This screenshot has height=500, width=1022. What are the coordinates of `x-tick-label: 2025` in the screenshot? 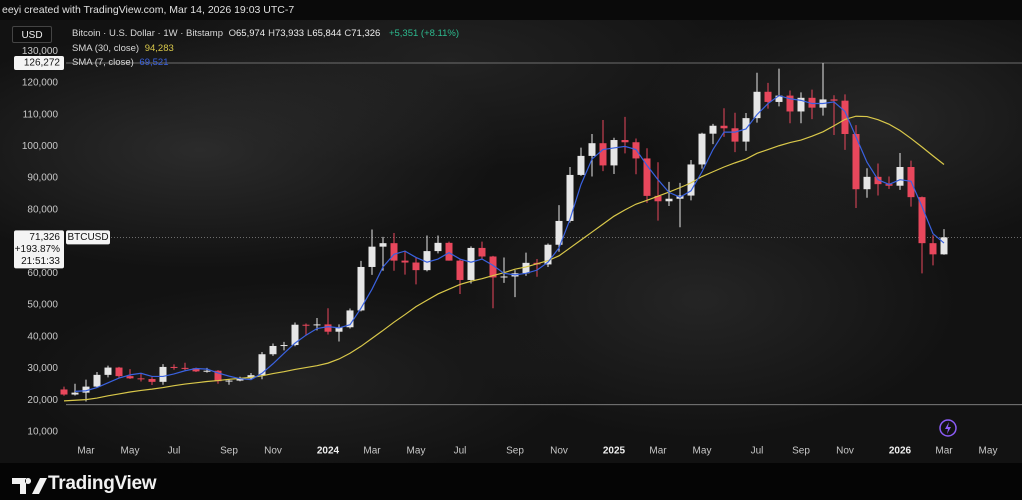 It's located at (614, 451).